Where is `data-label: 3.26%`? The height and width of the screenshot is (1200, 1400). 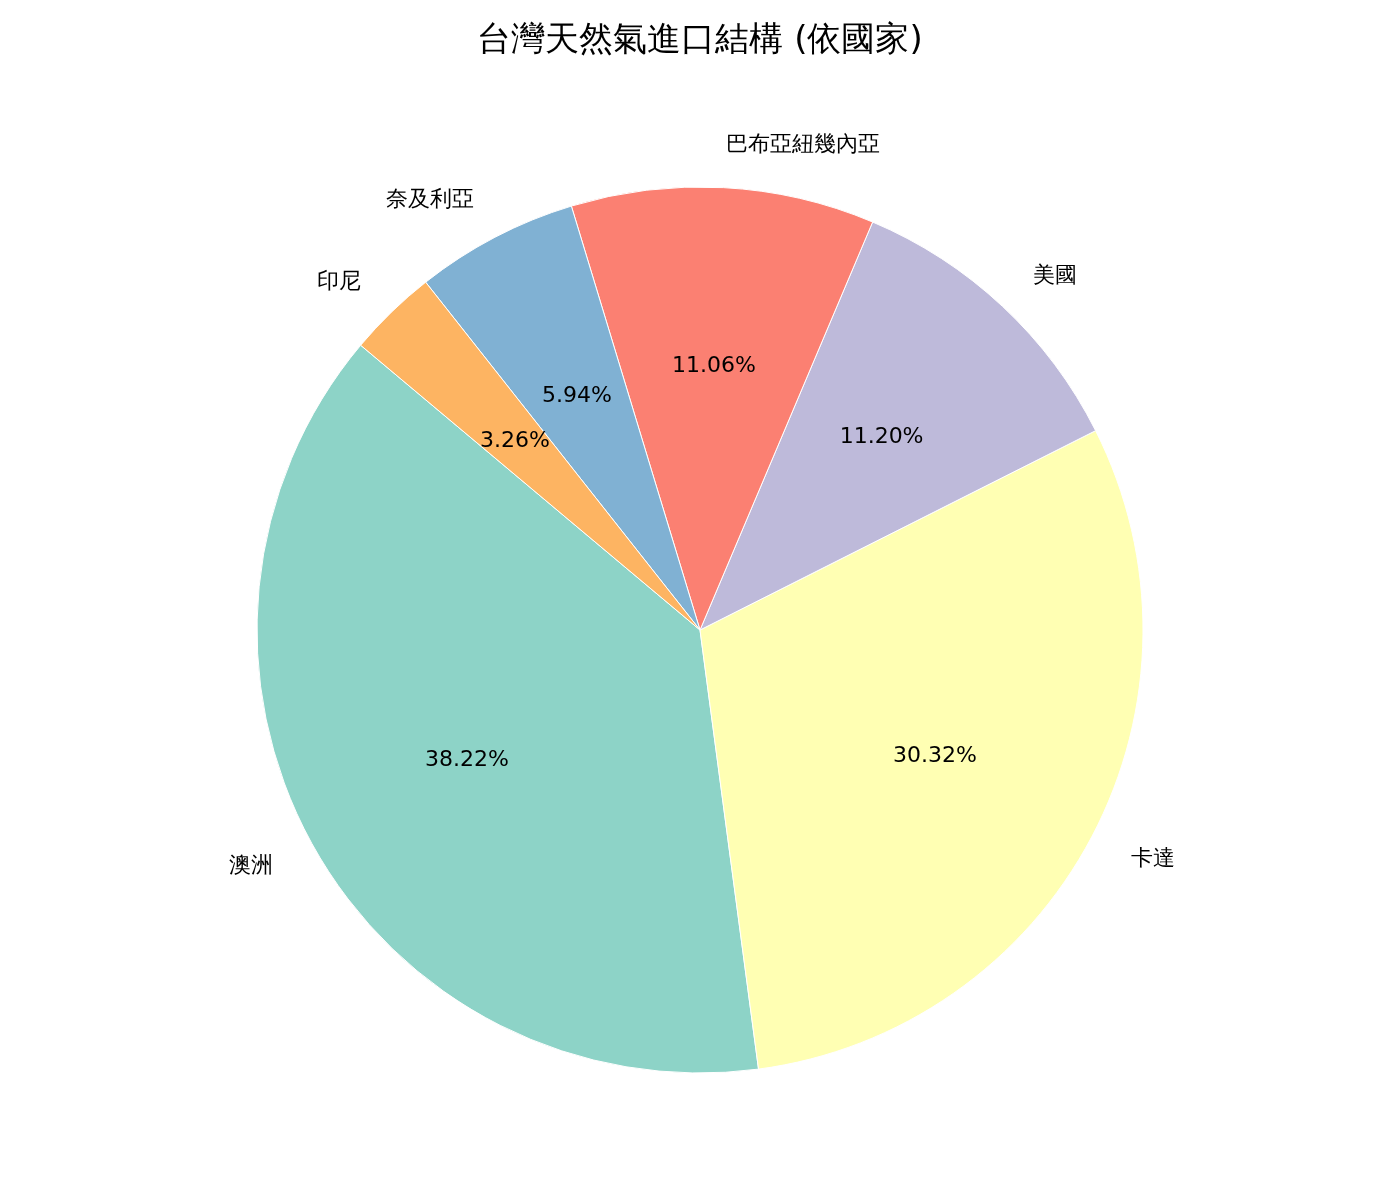
data-label: 3.26% is located at coordinates (514, 439).